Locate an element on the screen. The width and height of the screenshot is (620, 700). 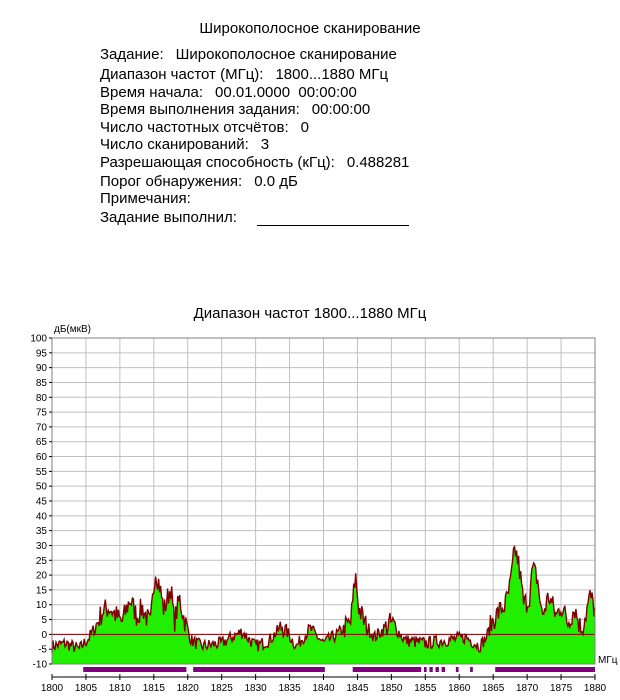
x-tick-label: 1805 is located at coordinates (86, 688).